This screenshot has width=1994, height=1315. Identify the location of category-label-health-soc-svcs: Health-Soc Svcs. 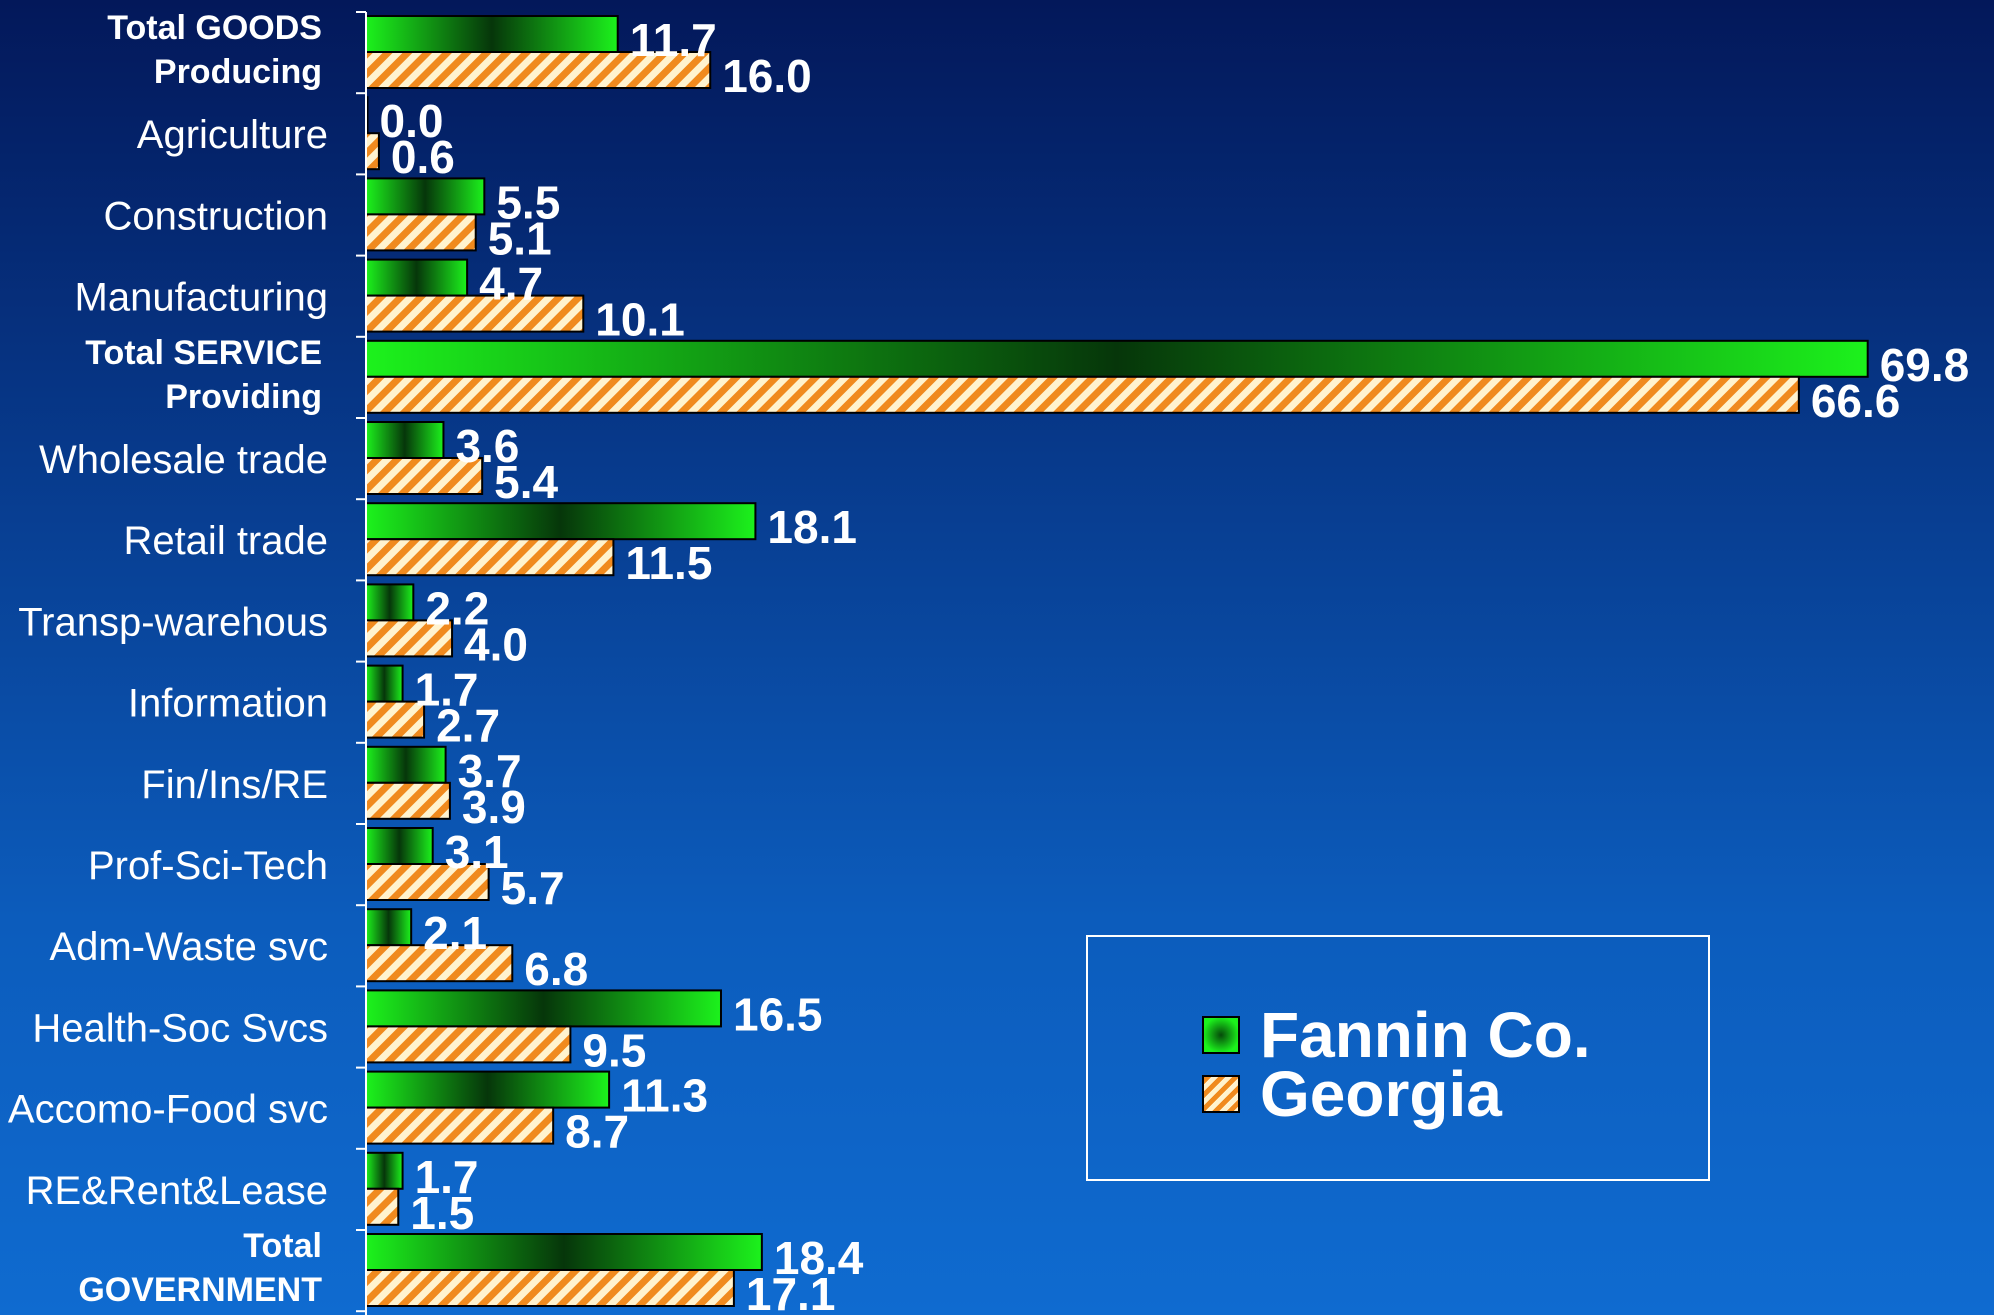
(180, 1028).